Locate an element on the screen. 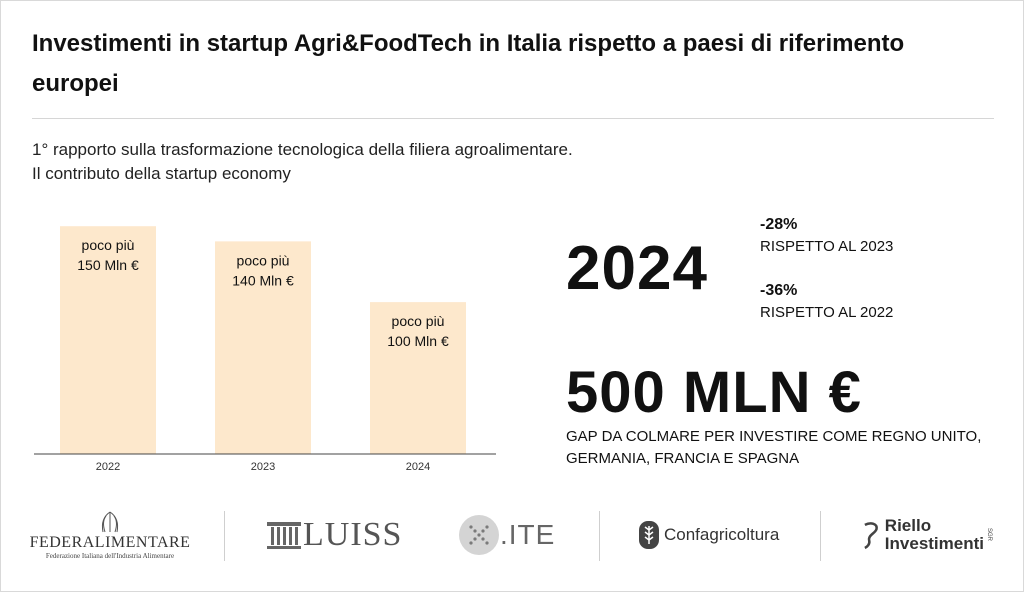  riello-mark-icon is located at coordinates (871, 536).